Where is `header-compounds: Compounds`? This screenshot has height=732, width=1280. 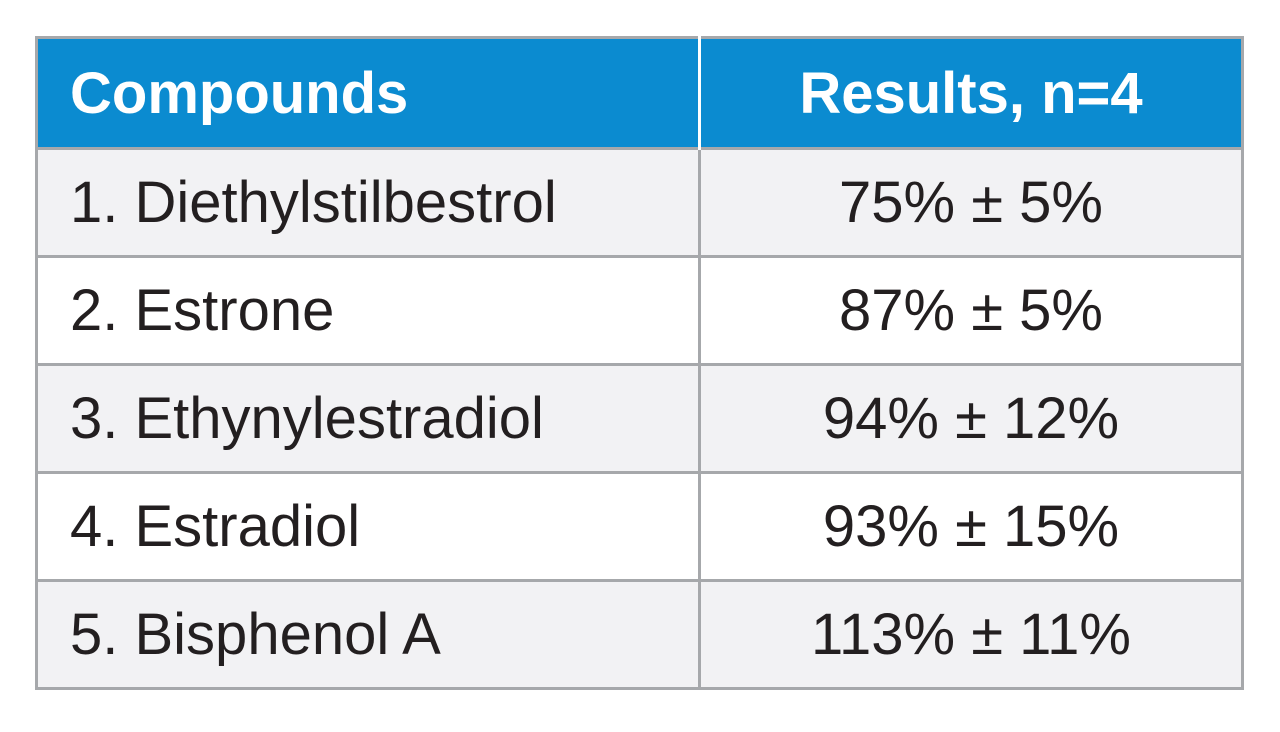 header-compounds: Compounds is located at coordinates (368, 93).